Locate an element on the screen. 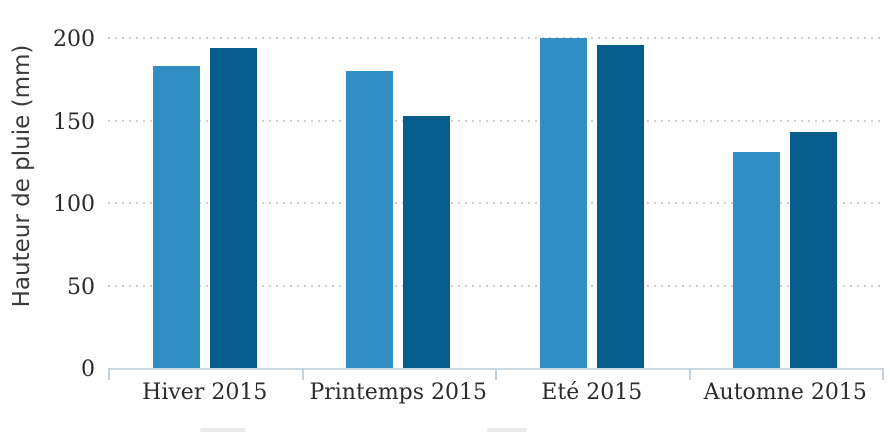 The image size is (890, 432). y-tick-label-200: 200 is located at coordinates (74, 39).